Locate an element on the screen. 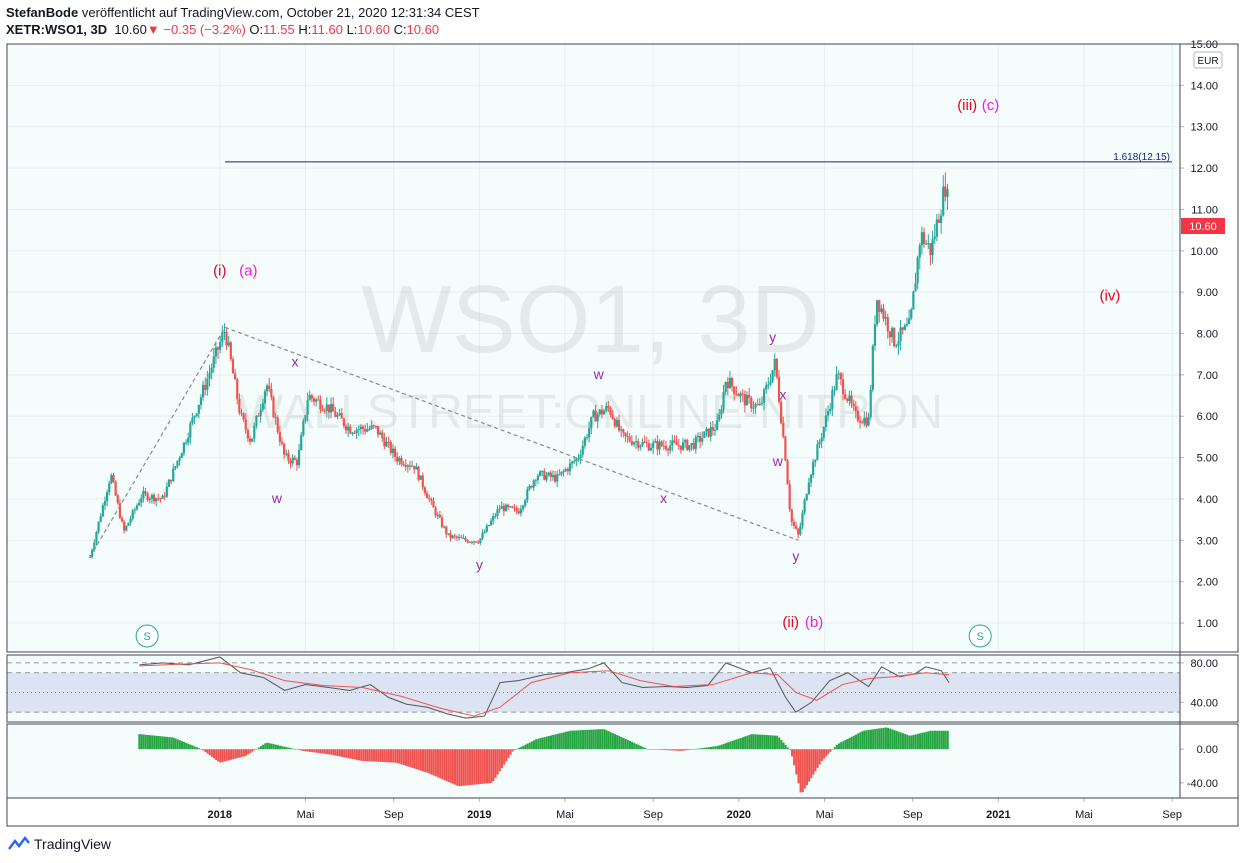  wave-label: x is located at coordinates (782, 395).